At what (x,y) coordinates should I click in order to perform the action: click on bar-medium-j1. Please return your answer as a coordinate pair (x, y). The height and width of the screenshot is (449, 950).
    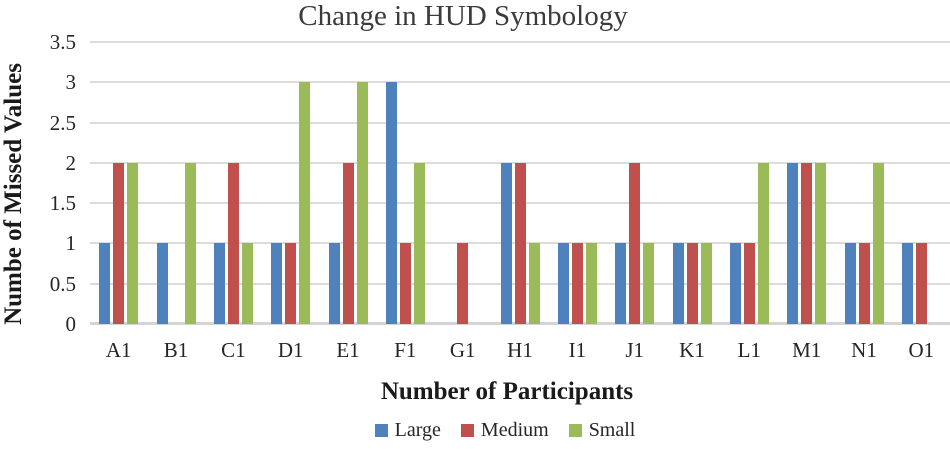
    Looking at the image, I should click on (635, 243).